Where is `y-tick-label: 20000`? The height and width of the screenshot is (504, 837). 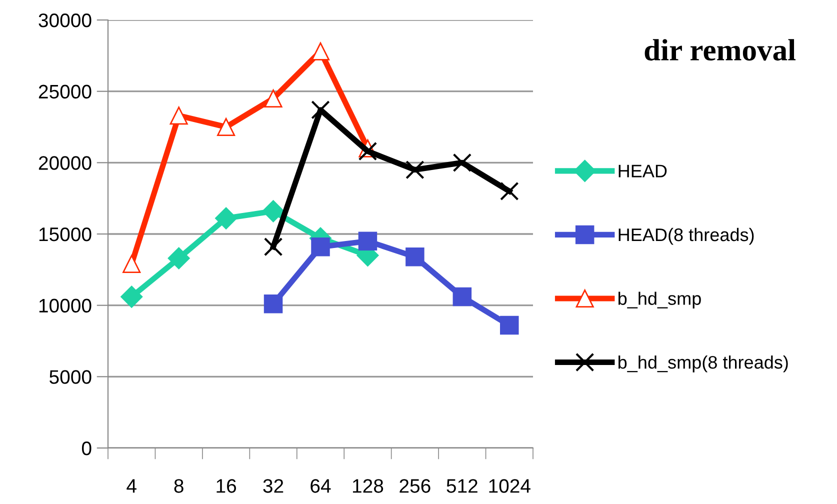
y-tick-label: 20000 is located at coordinates (65, 163).